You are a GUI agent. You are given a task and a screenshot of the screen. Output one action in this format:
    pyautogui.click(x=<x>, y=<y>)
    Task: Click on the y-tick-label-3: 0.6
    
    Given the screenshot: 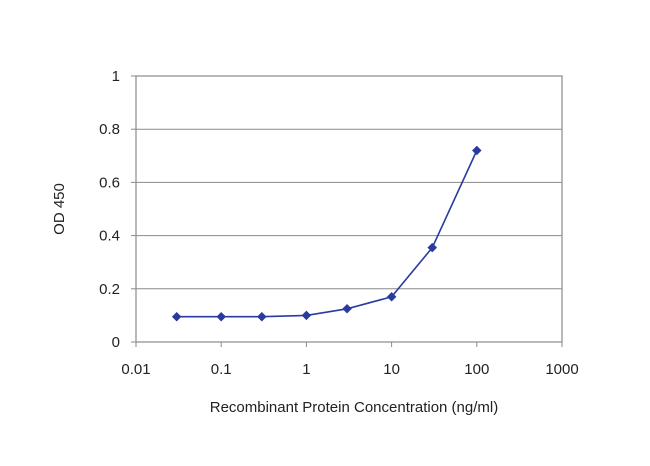 What is the action you would take?
    pyautogui.click(x=109, y=182)
    